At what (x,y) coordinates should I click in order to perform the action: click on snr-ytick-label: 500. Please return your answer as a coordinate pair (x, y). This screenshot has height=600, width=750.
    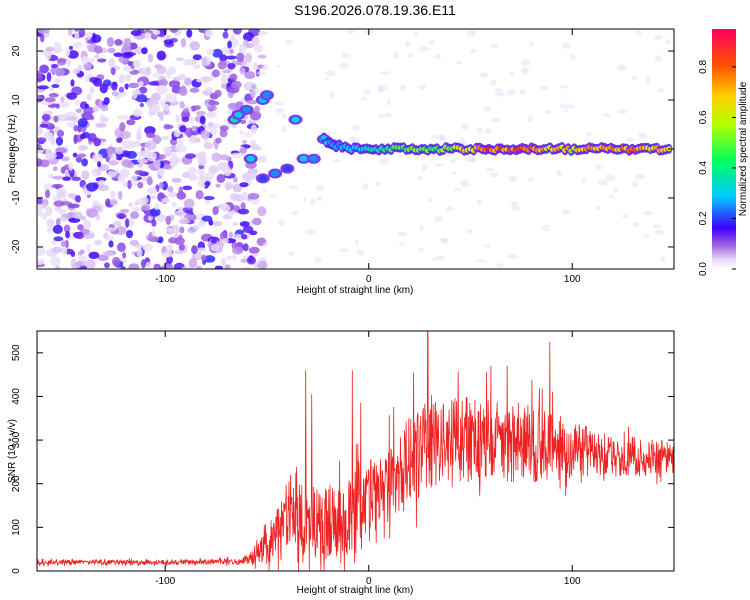
    Looking at the image, I should click on (16, 352).